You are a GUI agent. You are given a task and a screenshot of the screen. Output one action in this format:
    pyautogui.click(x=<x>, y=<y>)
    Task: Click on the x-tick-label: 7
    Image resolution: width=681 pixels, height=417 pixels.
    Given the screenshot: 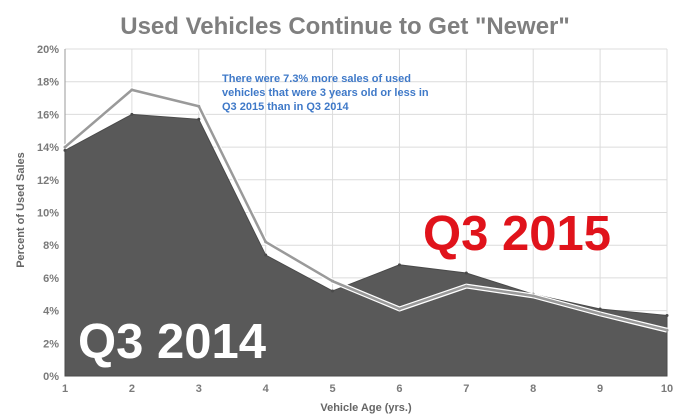 What is the action you would take?
    pyautogui.click(x=466, y=389)
    